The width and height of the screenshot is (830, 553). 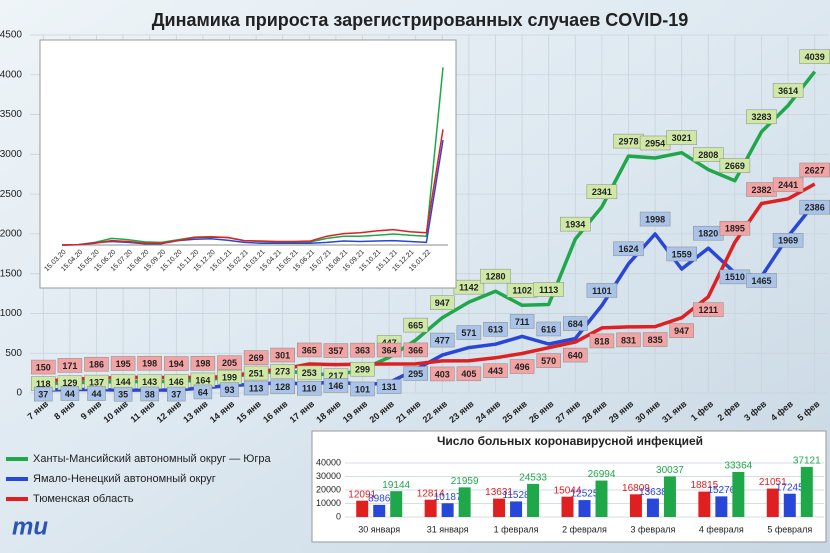 I want to click on data-label: 366, so click(x=415, y=350).